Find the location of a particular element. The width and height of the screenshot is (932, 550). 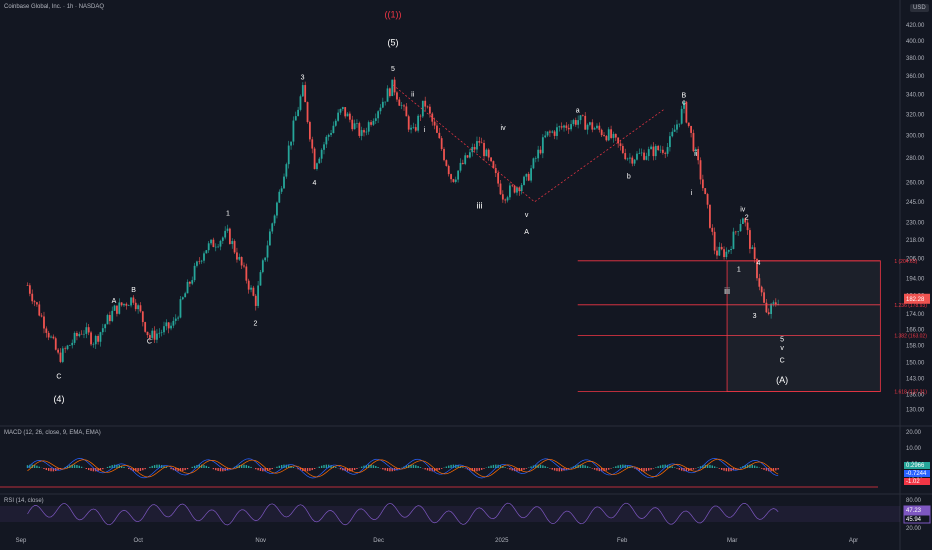

fib-level-label: 1.382 (163.02) is located at coordinates (910, 336).